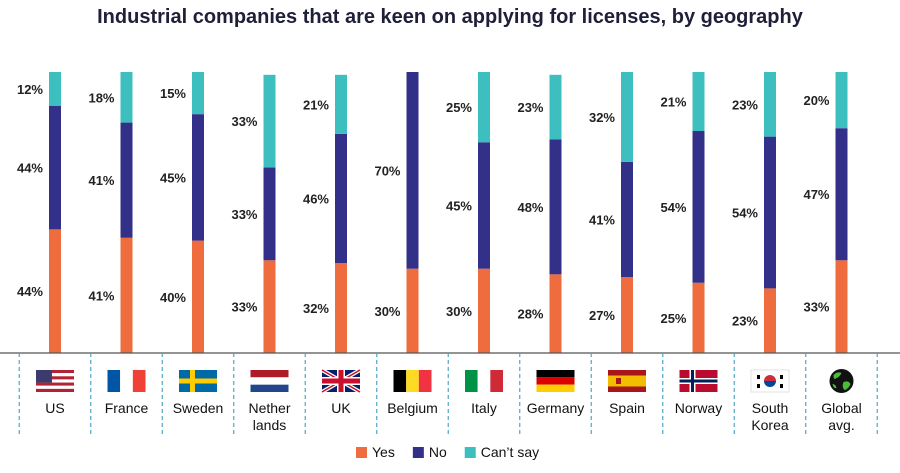 Image resolution: width=900 pixels, height=473 pixels. Describe the element at coordinates (770, 416) in the screenshot. I see `category-label: South Korea` at that location.